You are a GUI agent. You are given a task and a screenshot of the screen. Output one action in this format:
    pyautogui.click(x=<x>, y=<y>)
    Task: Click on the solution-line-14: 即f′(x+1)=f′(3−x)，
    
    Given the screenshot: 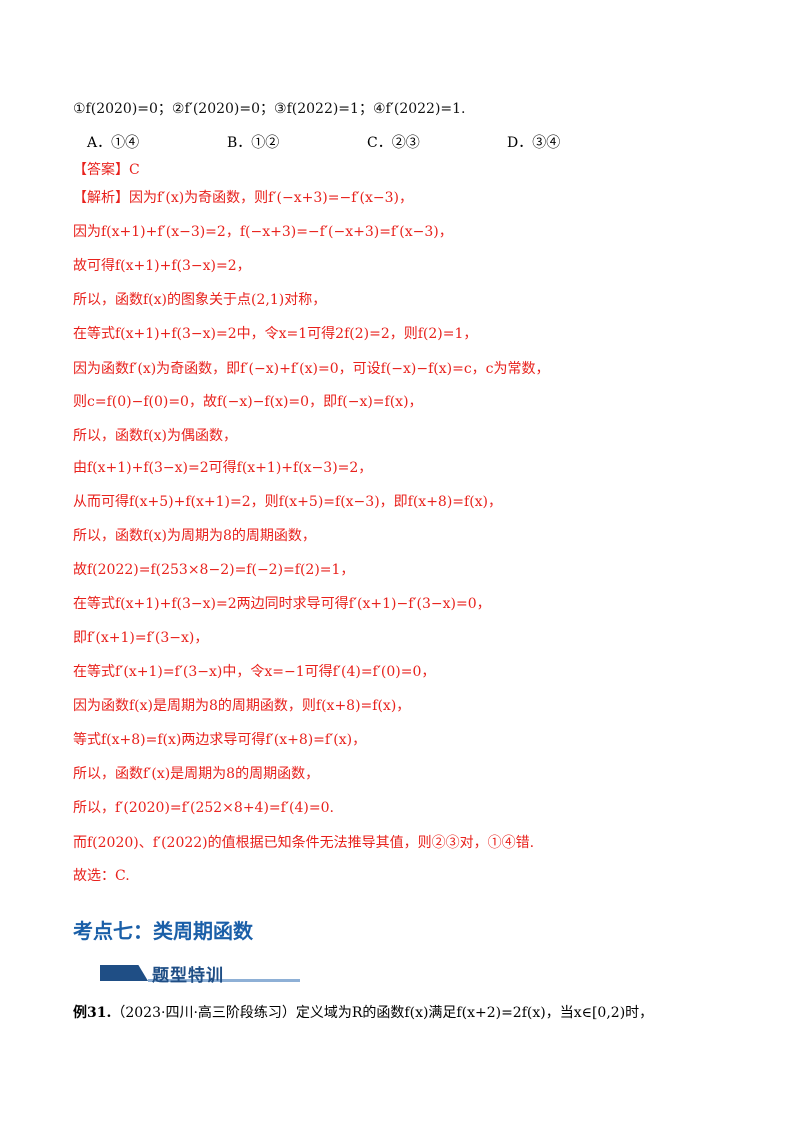 What is the action you would take?
    pyautogui.click(x=141, y=638)
    